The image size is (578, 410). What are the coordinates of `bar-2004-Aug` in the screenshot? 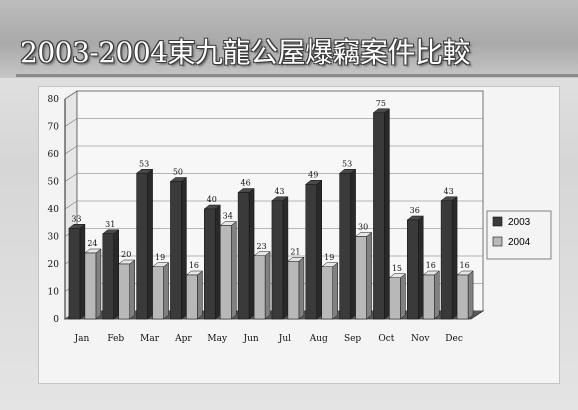 It's located at (330, 291).